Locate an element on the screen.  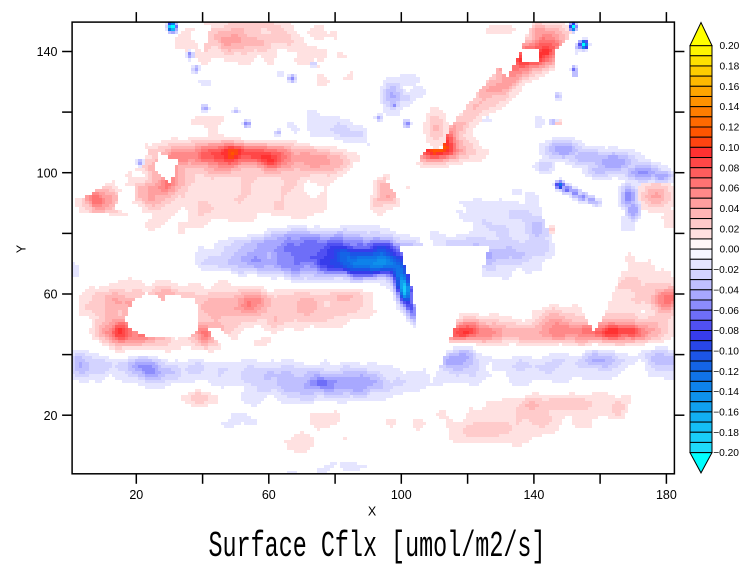
svg-text: −0.02 is located at coordinates (726, 270).